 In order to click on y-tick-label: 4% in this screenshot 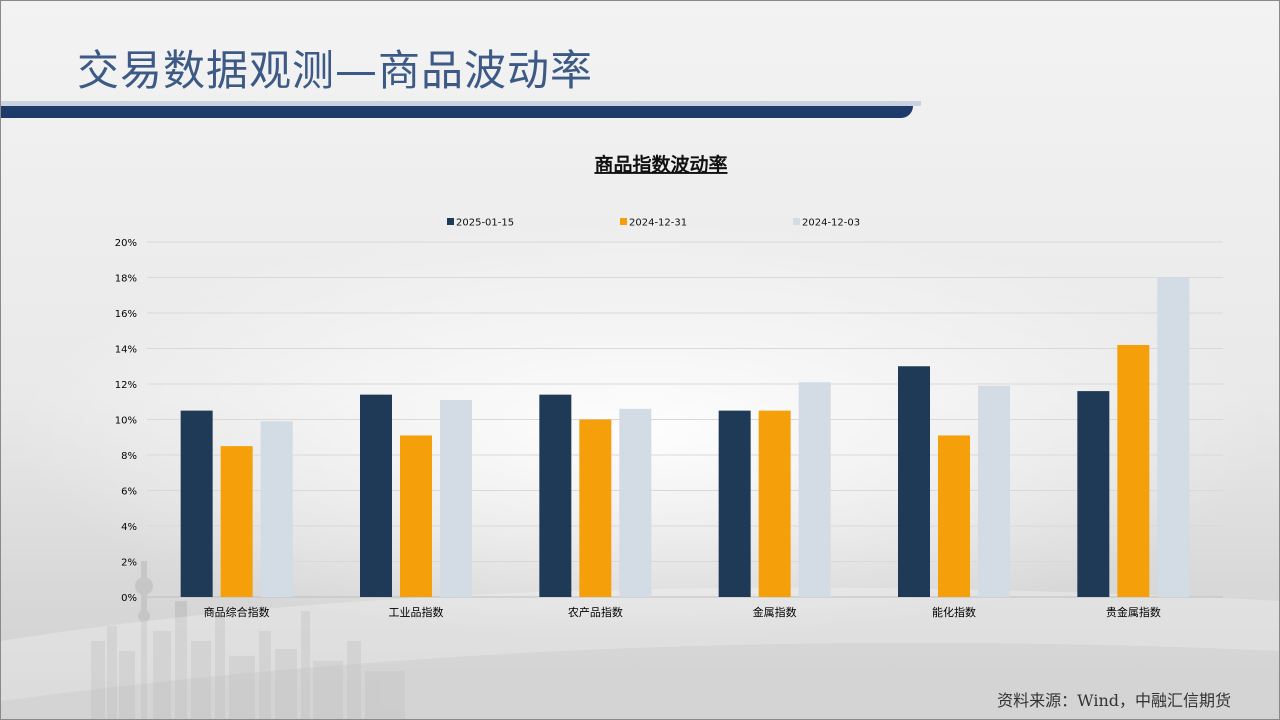, I will do `click(129, 527)`.